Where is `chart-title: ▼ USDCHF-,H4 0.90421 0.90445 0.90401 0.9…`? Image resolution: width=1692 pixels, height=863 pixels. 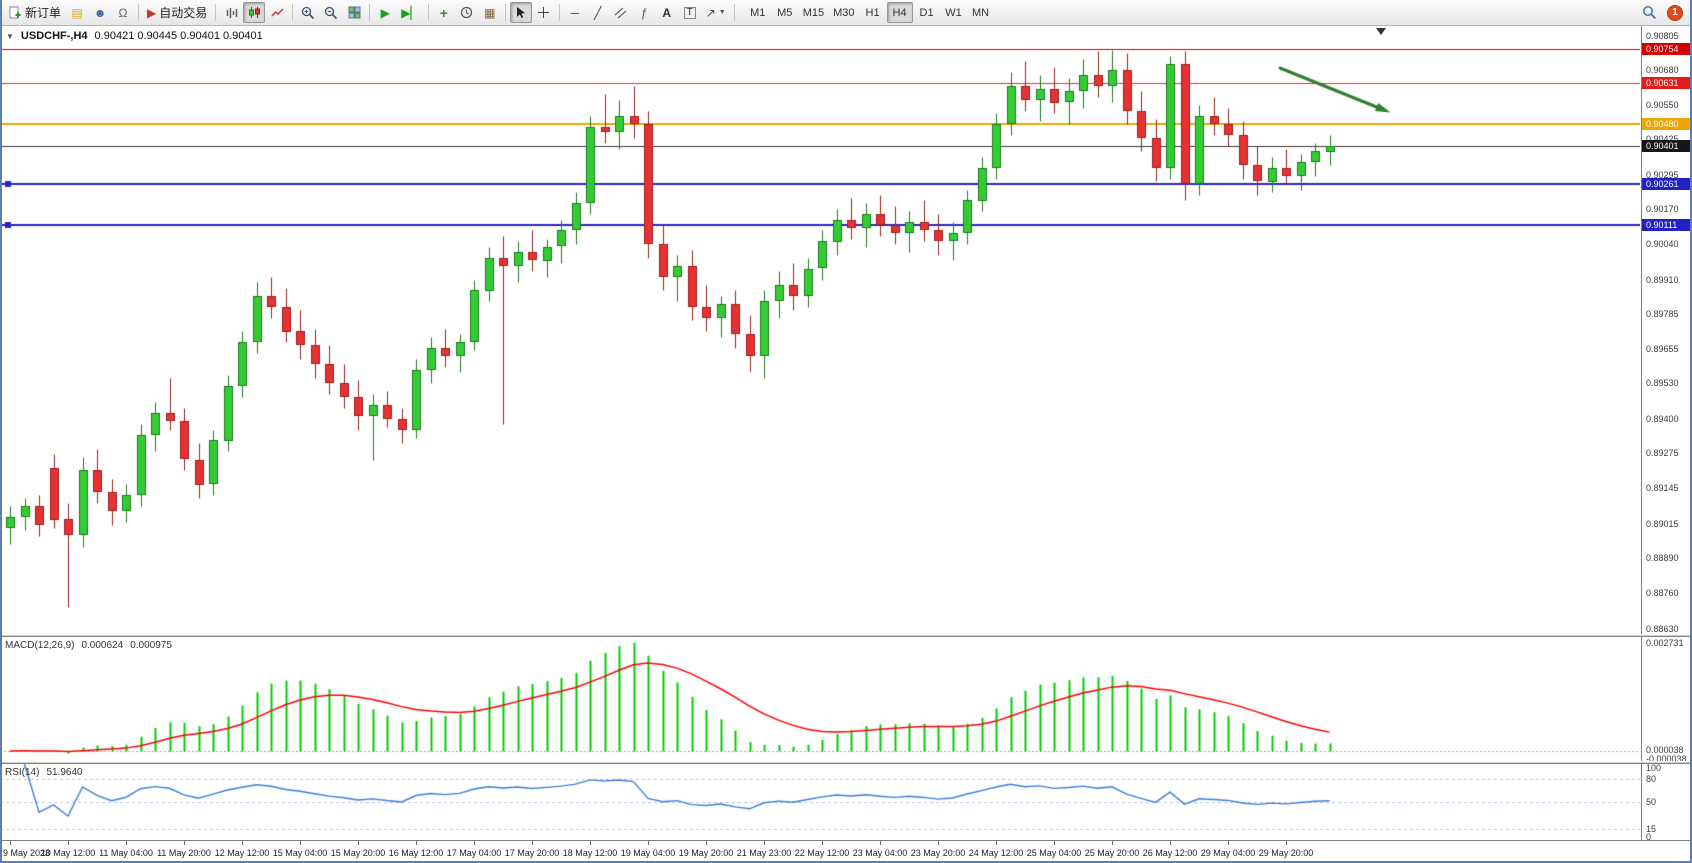 chart-title: ▼ USDCHF-,H4 0.90421 0.90445 0.90401 0.9… is located at coordinates (134, 36).